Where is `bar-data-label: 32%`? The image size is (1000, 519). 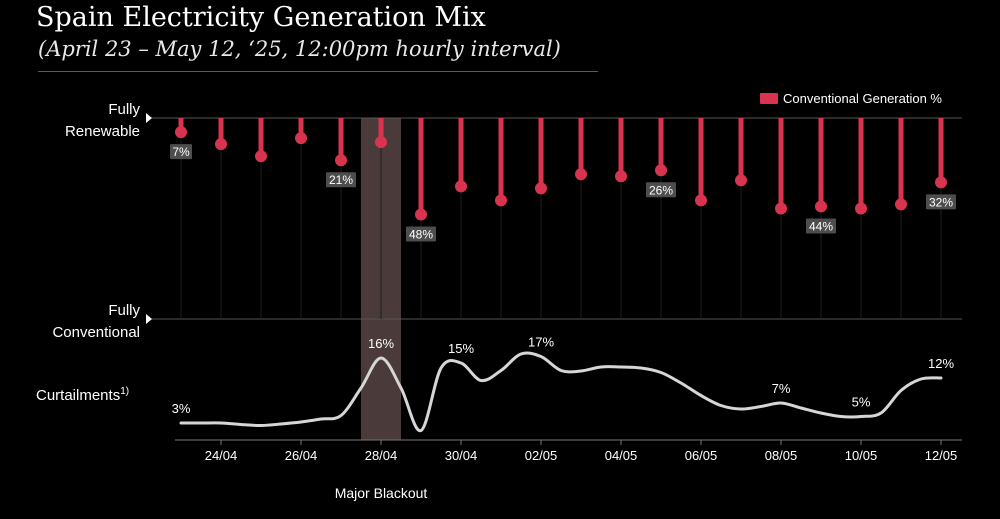
bar-data-label: 32% is located at coordinates (941, 202).